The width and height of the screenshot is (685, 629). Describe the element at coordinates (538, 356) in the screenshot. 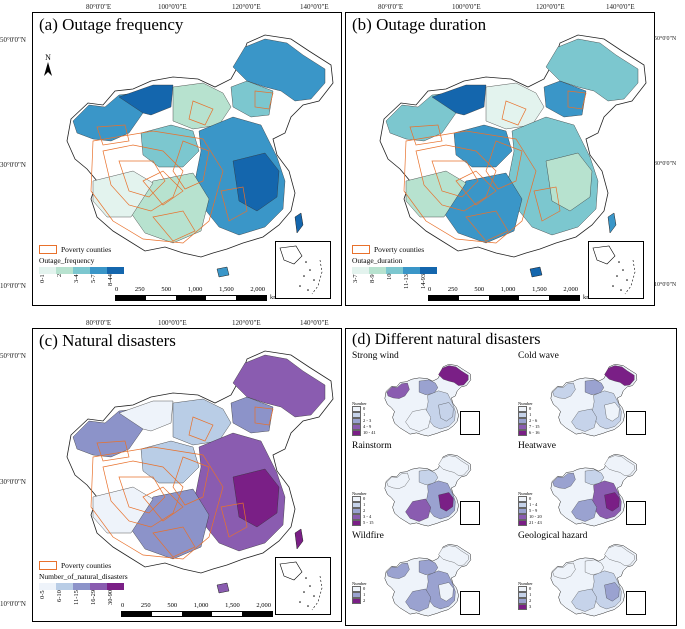

I see `sub-map-title: Cold wave` at that location.